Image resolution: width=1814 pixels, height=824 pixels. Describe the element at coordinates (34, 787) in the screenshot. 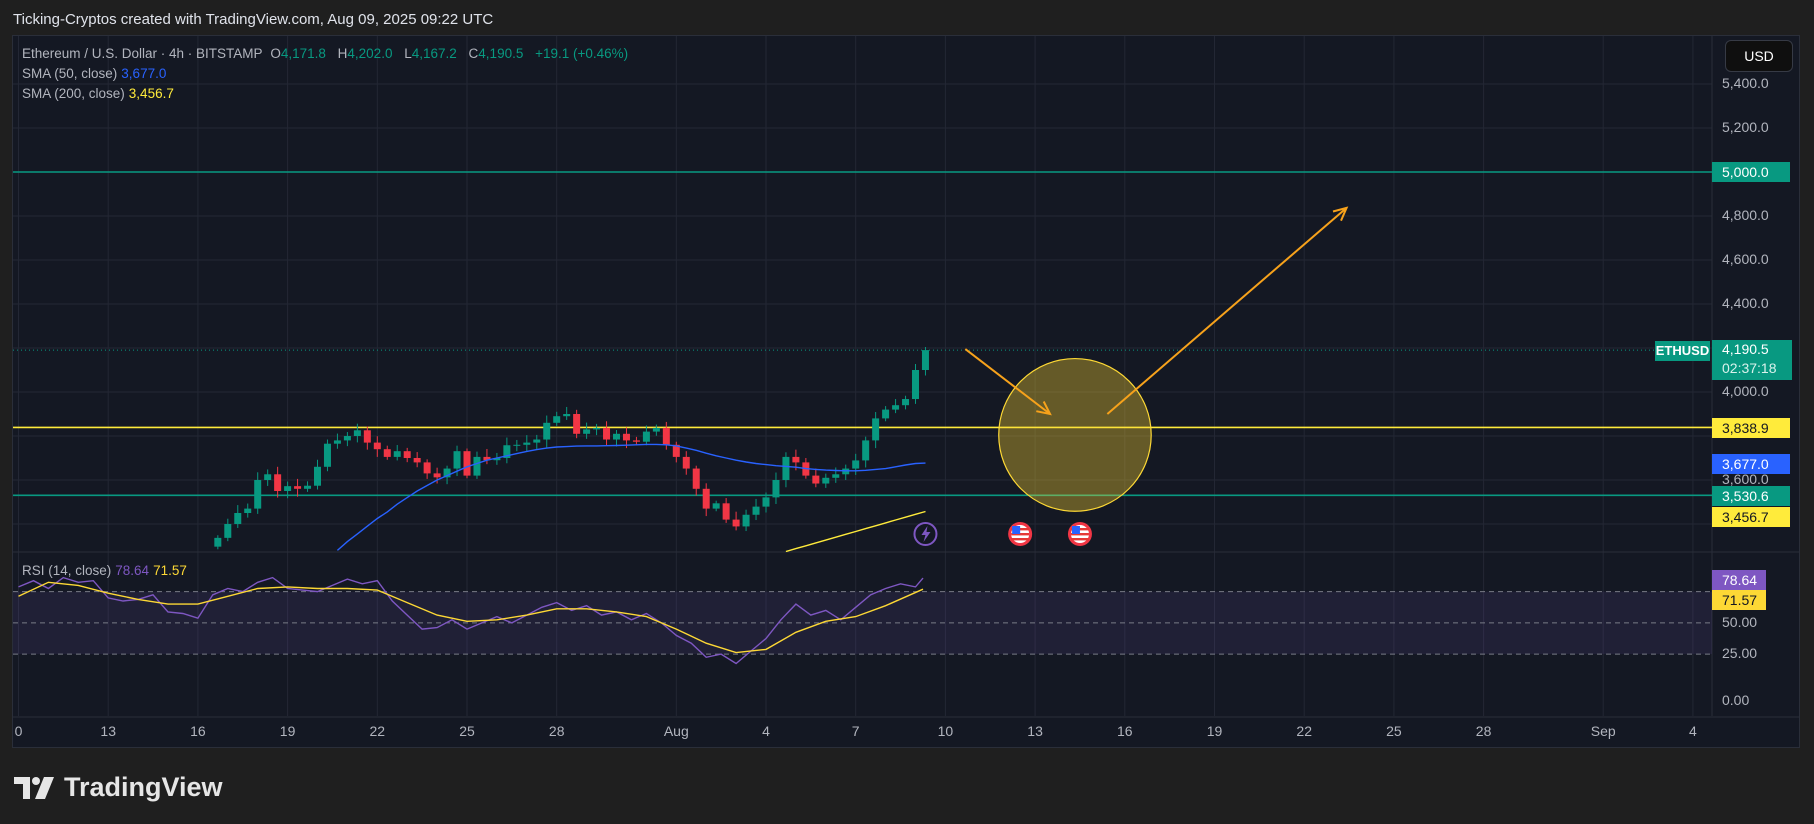

I see `tradingview-logo-icon` at that location.